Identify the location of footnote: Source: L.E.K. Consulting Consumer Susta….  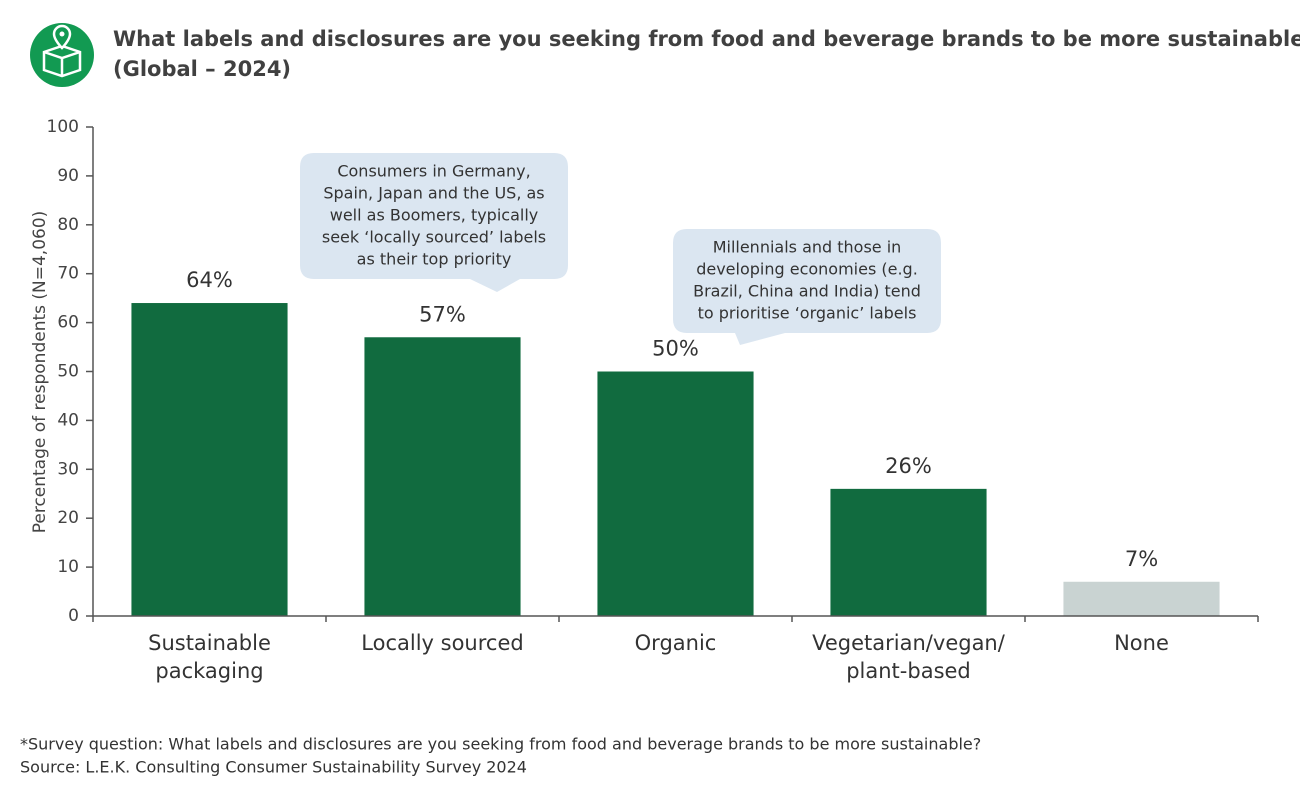
(273, 767).